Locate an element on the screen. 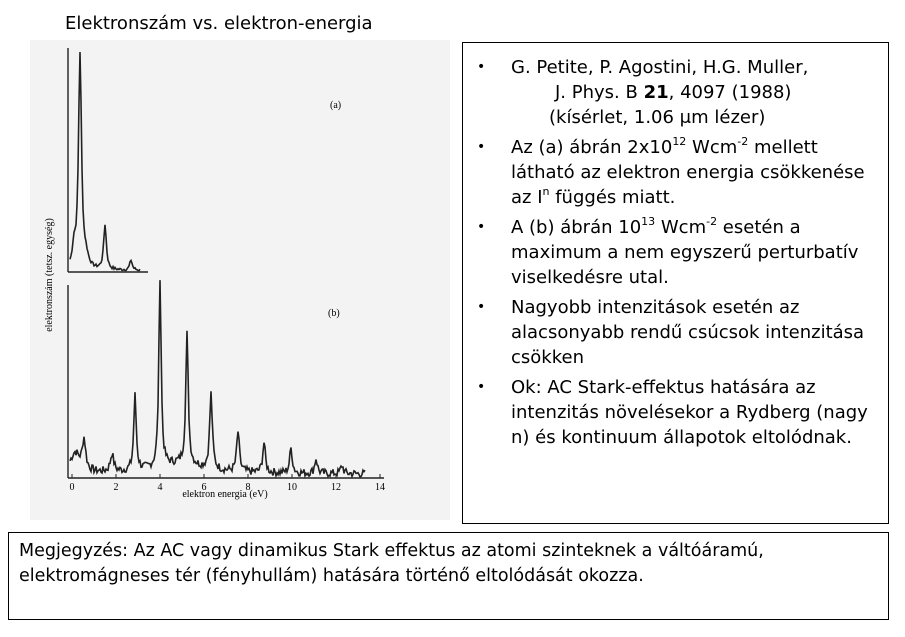  text: J. Phys. B 21, 4097 (1988) is located at coordinates (694, 92).